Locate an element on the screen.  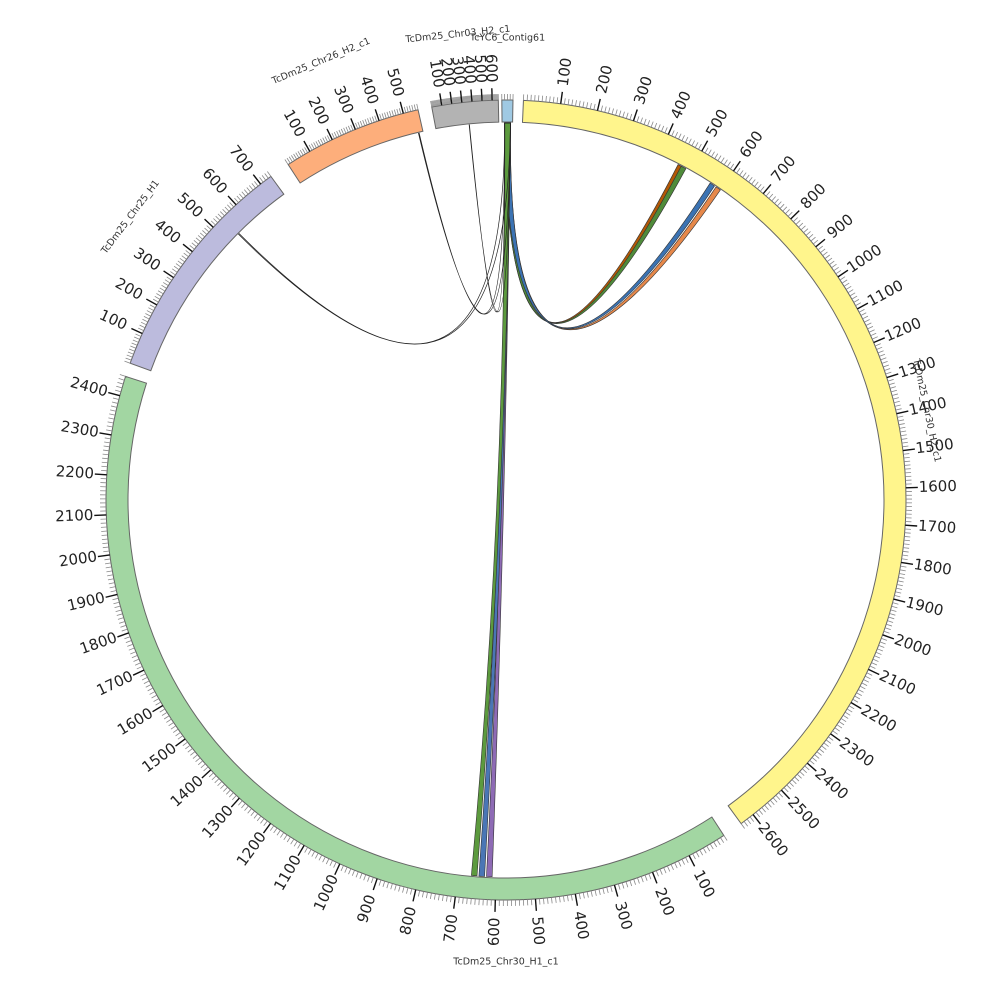
segment-name-contig61: TcYC6_Contig61 is located at coordinates (507, 37).